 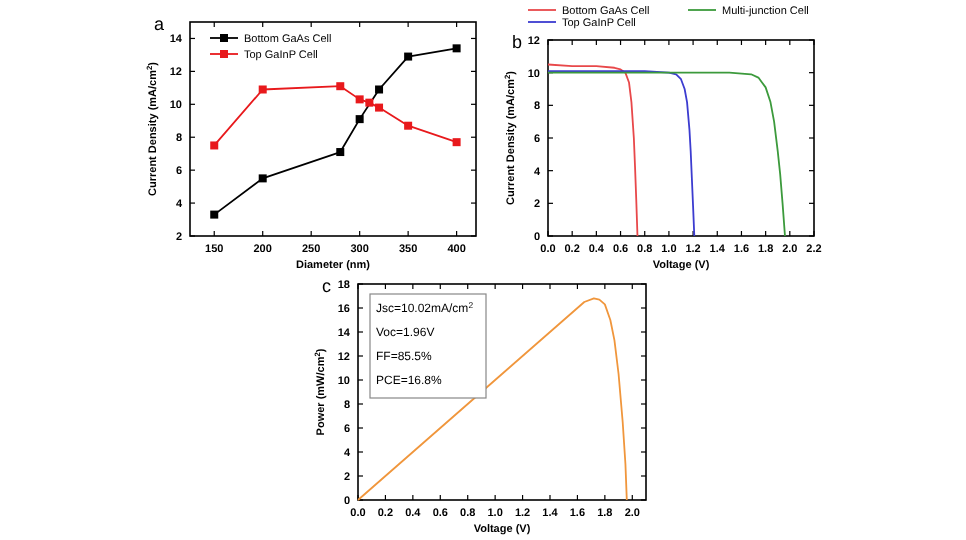 What do you see at coordinates (517, 42) in the screenshot?
I see `chart-title: b` at bounding box center [517, 42].